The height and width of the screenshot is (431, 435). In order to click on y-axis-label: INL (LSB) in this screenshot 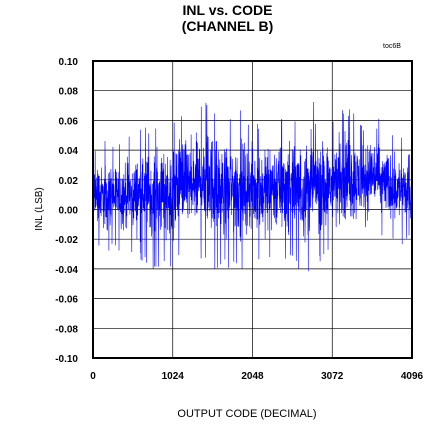, I will do `click(39, 209)`.